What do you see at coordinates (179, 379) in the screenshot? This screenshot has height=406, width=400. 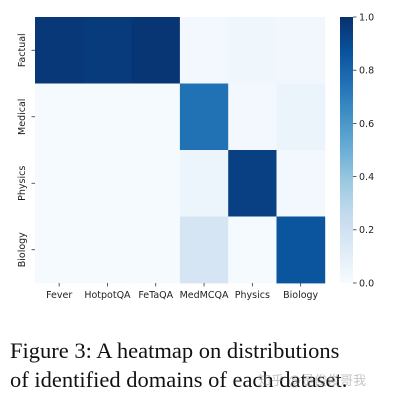 I see `caption-line-2: of identified domains of each dataset.` at bounding box center [179, 379].